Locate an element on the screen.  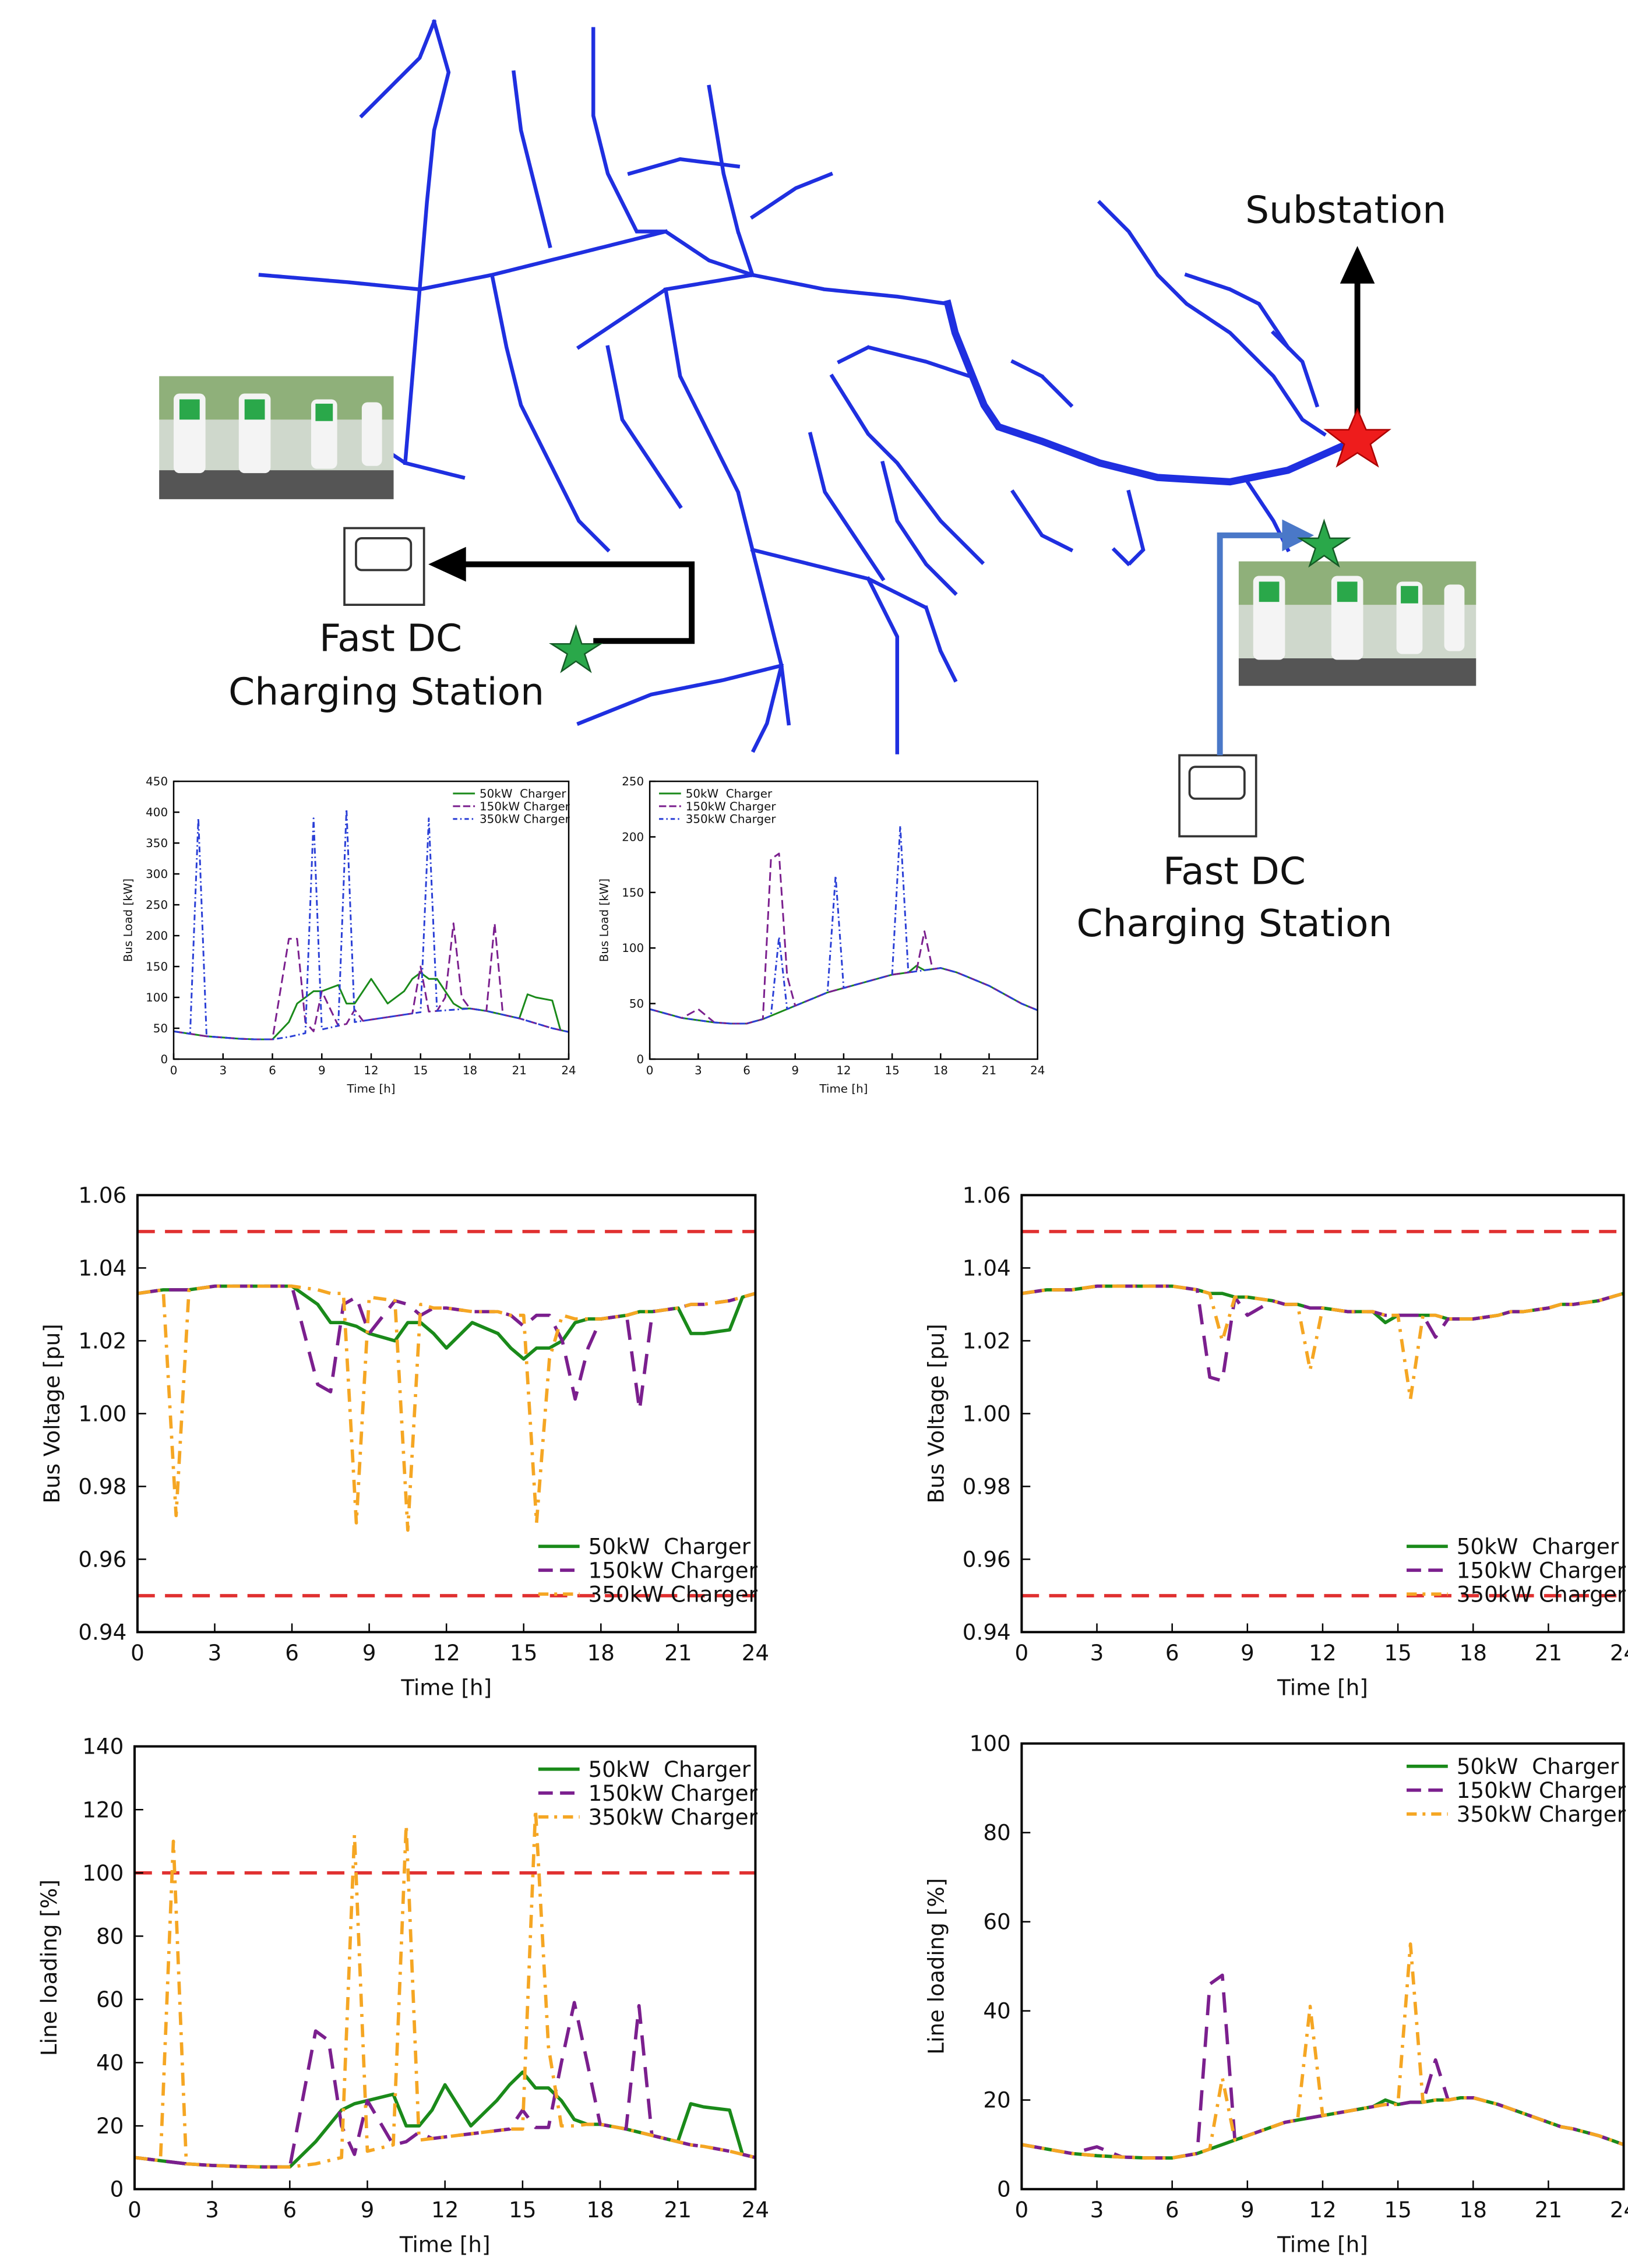
y-tick-label: 20 is located at coordinates (110, 2126).